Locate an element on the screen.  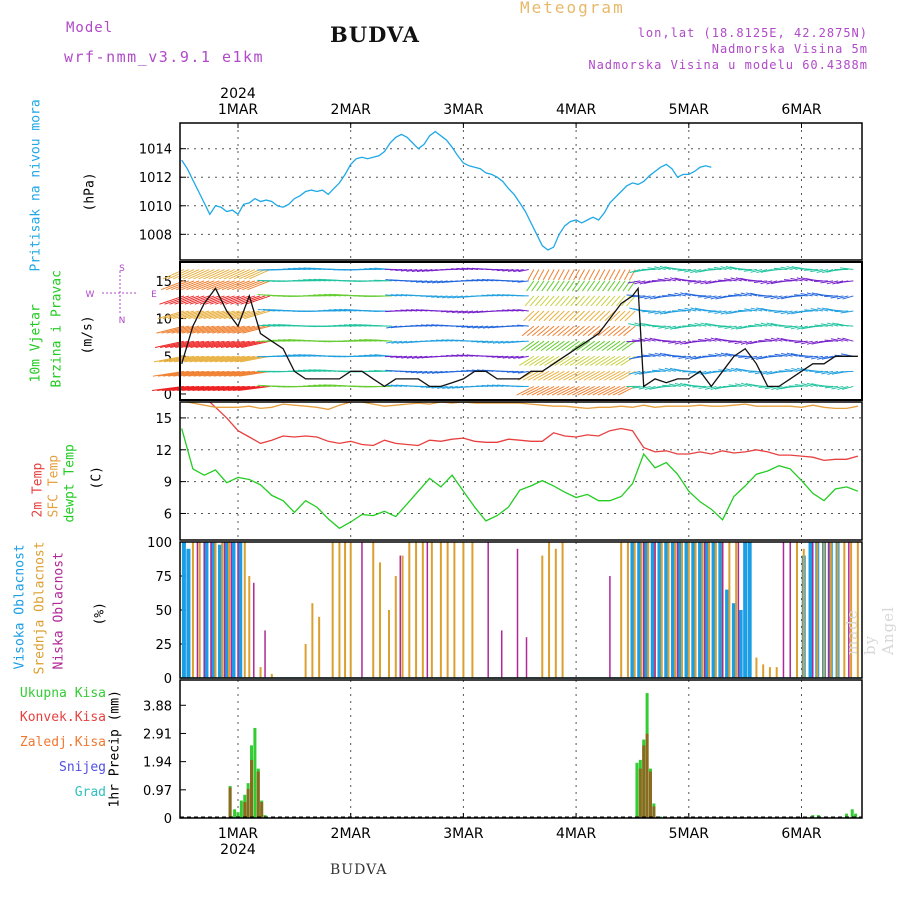
y-tick-label: 0 is located at coordinates (168, 395).